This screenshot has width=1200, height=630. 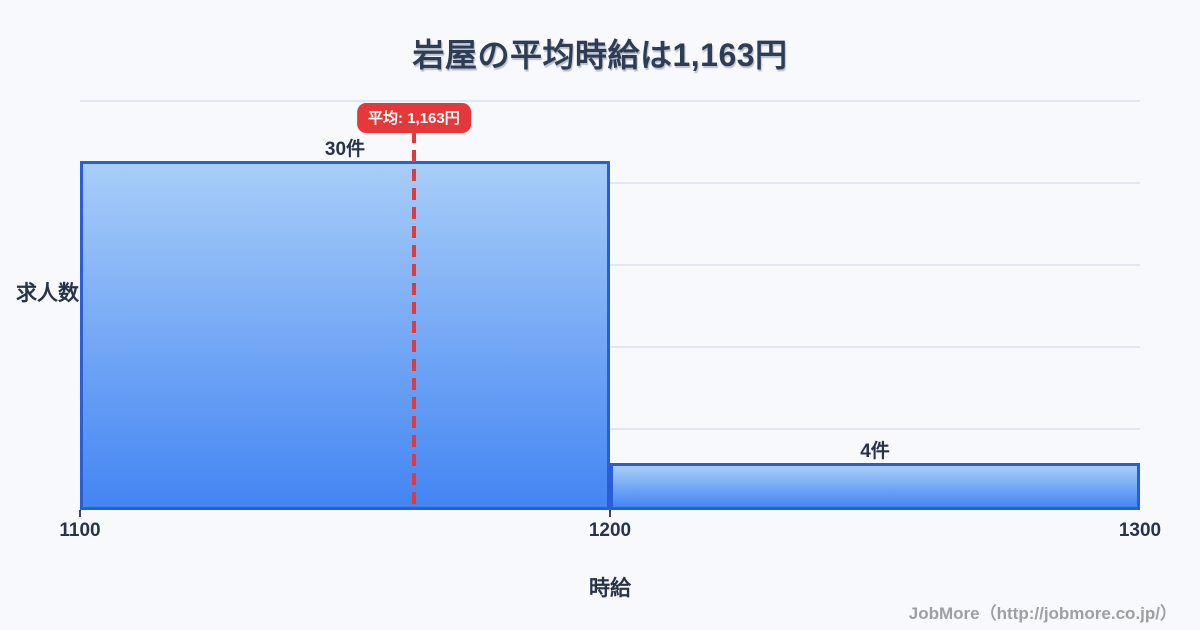 What do you see at coordinates (610, 588) in the screenshot?
I see `x-axis-label: 時給` at bounding box center [610, 588].